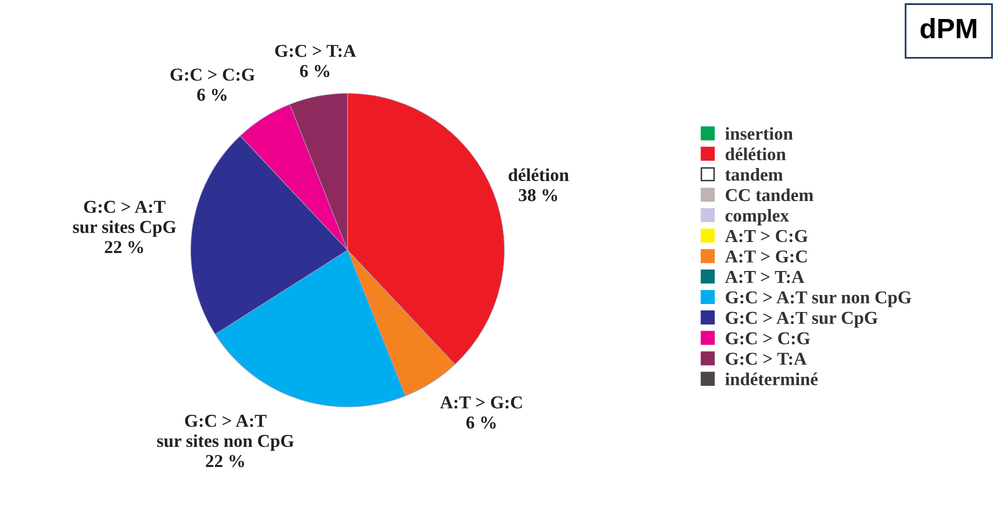  I want to click on data-label: A:T > G:C 6 %, so click(481, 412).